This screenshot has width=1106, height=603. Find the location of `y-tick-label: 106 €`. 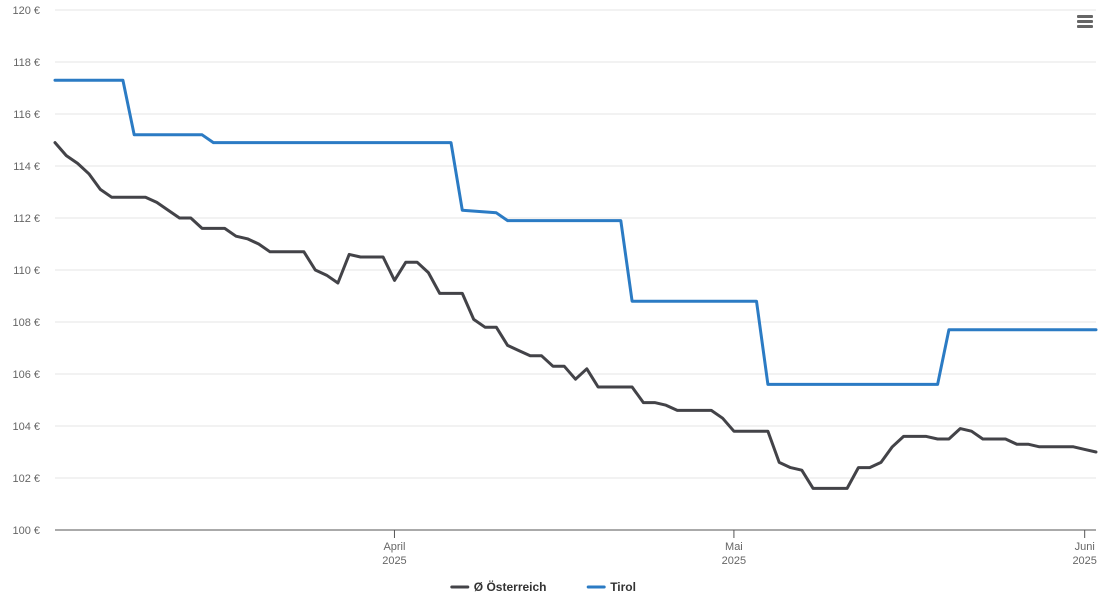

y-tick-label: 106 € is located at coordinates (26, 375).